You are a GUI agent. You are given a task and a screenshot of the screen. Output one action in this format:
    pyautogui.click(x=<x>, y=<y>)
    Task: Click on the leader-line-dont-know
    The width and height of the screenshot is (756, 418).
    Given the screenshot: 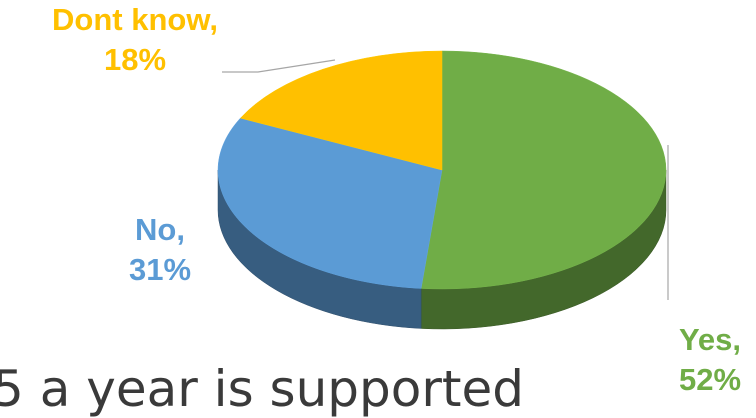 What is the action you would take?
    pyautogui.click(x=279, y=66)
    